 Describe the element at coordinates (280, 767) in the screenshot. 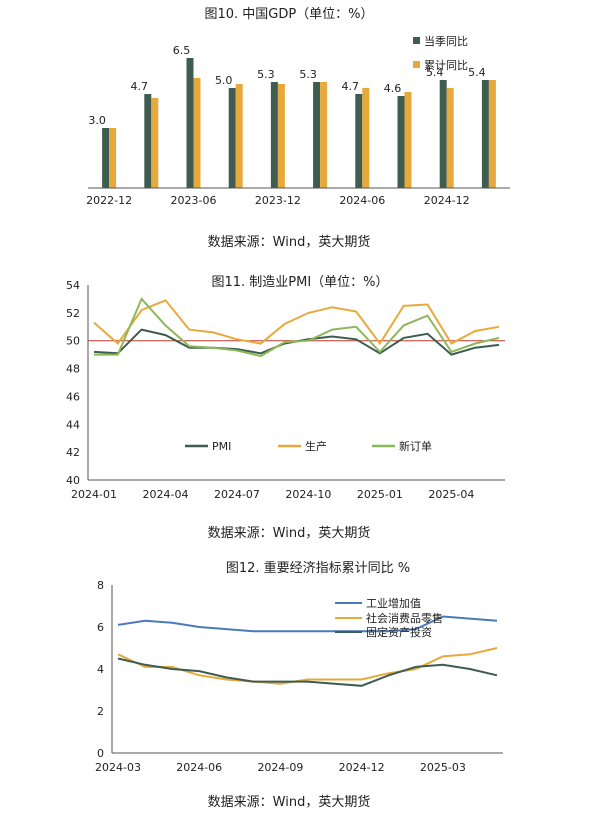

I see `x-tick-label: 2024-09` at that location.